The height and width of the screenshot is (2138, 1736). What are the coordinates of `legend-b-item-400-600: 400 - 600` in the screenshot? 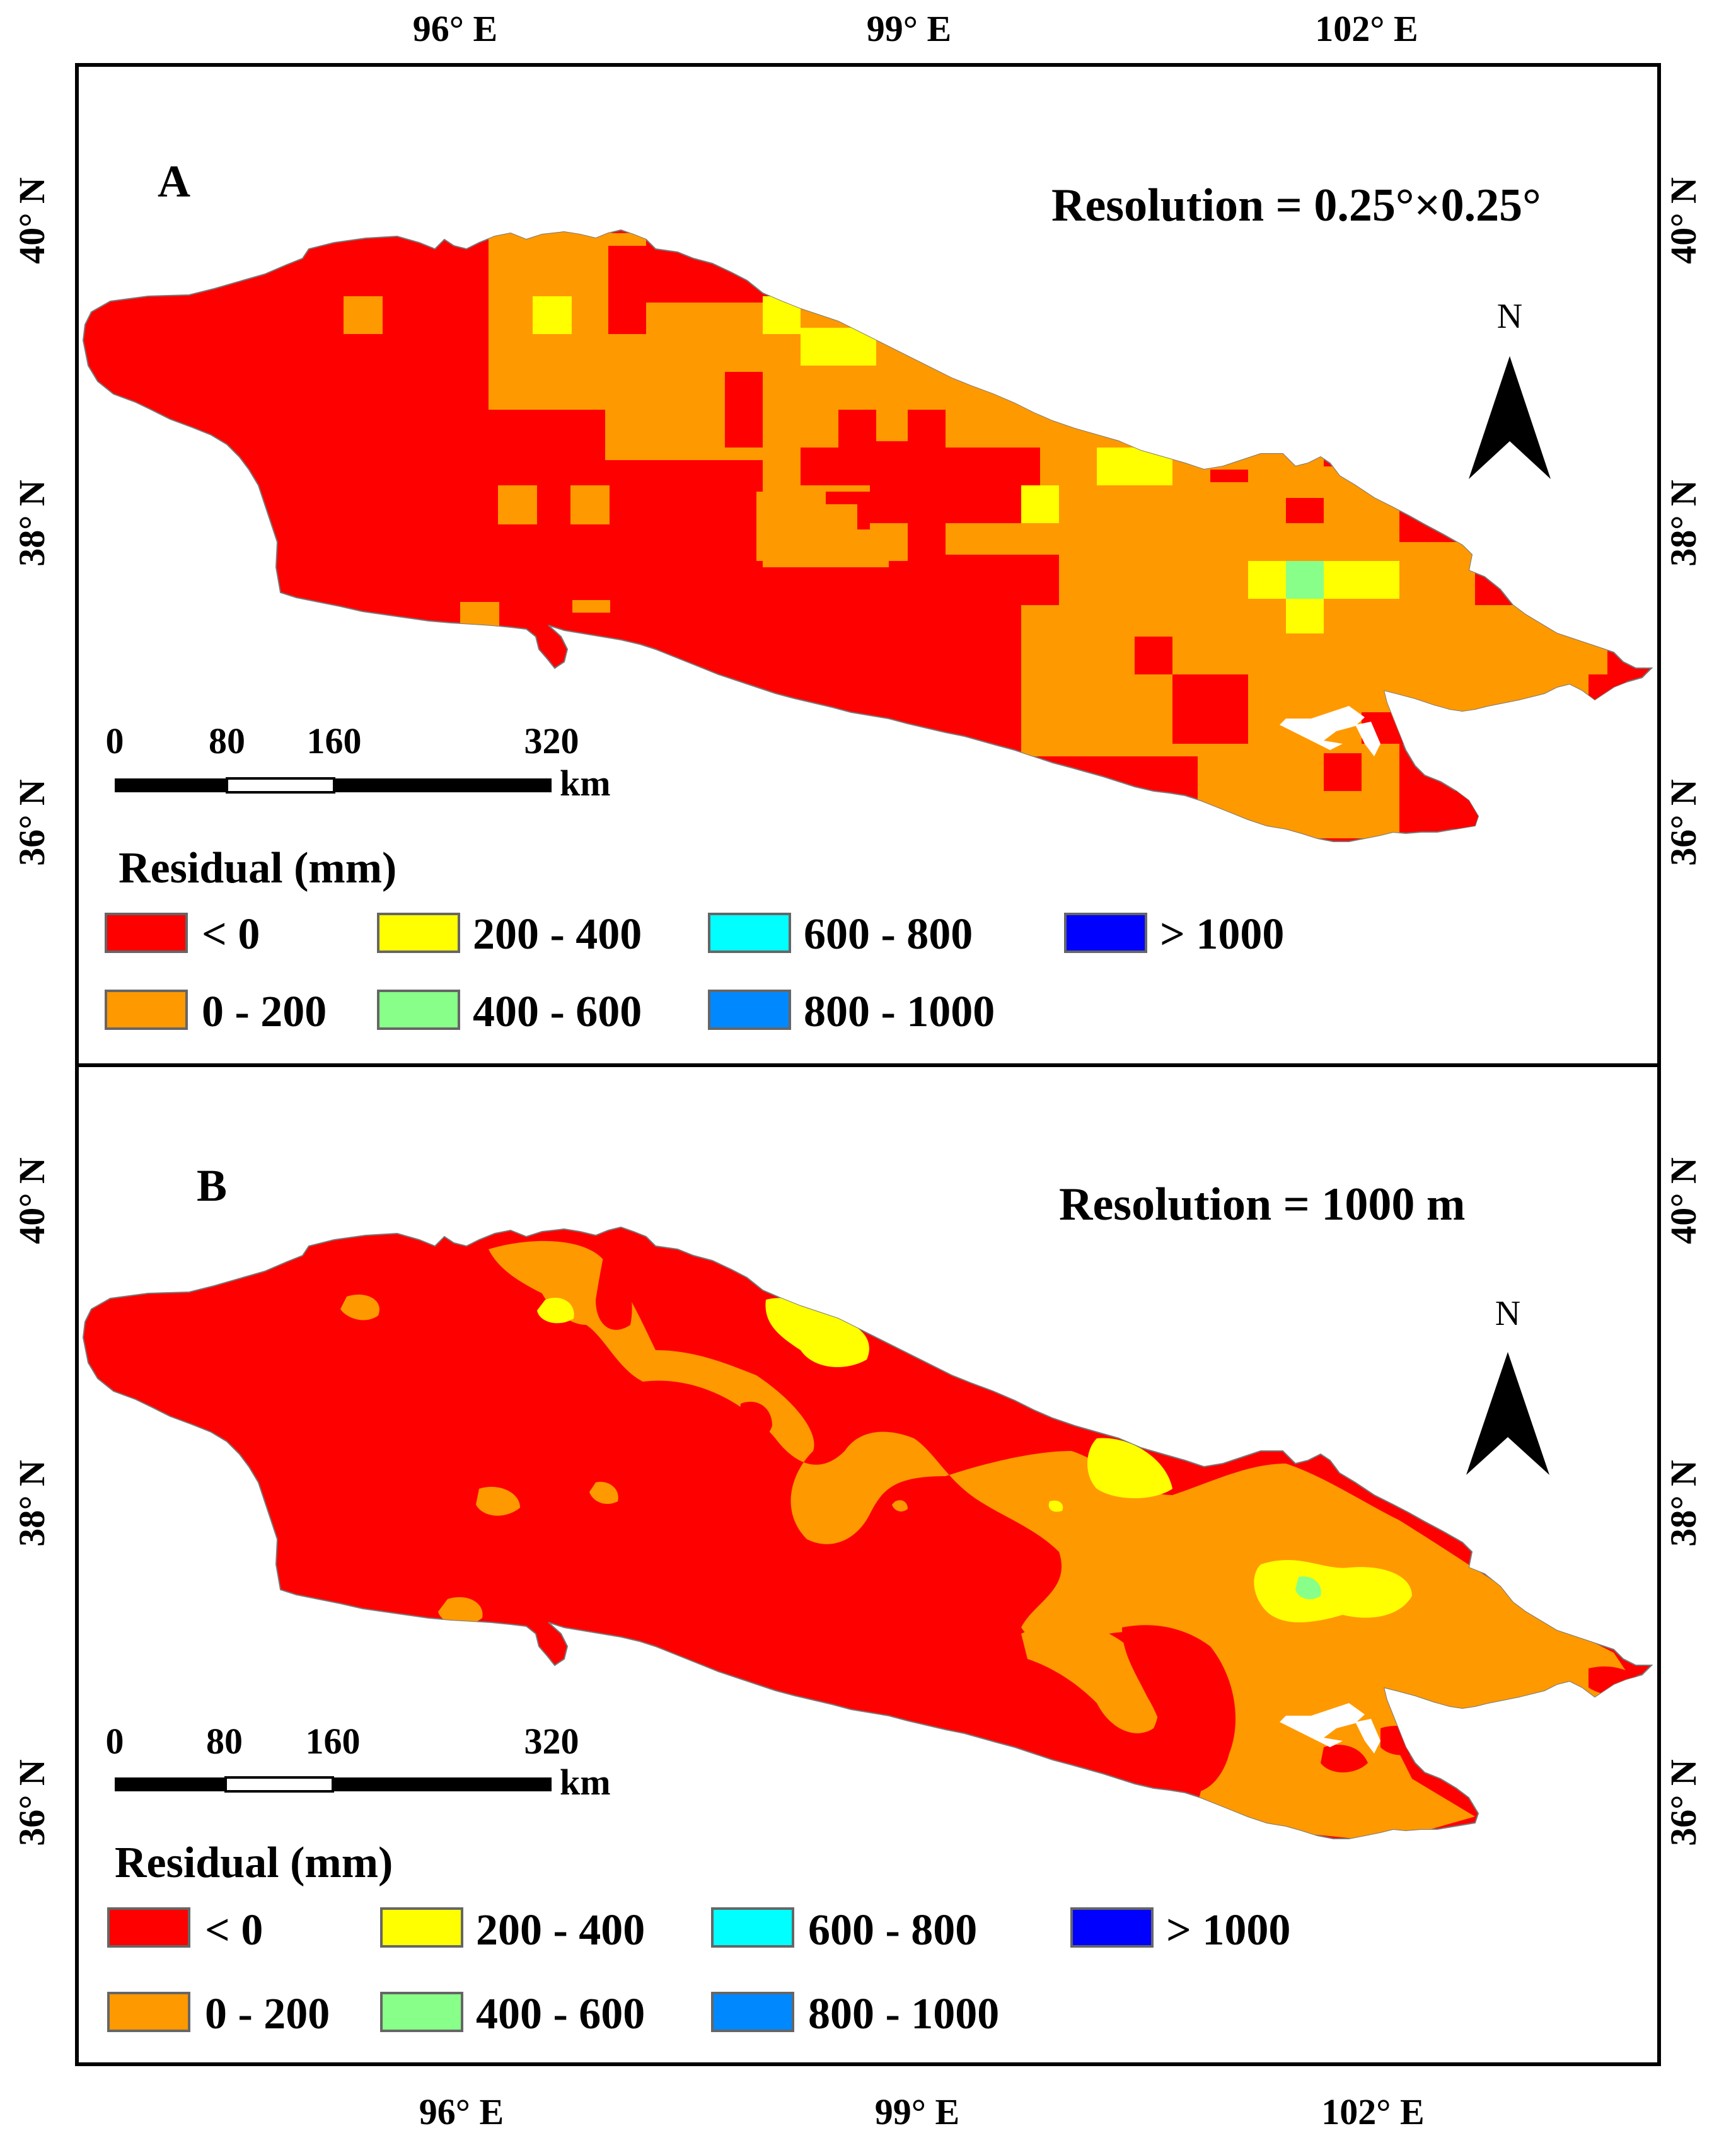 It's located at (512, 2014).